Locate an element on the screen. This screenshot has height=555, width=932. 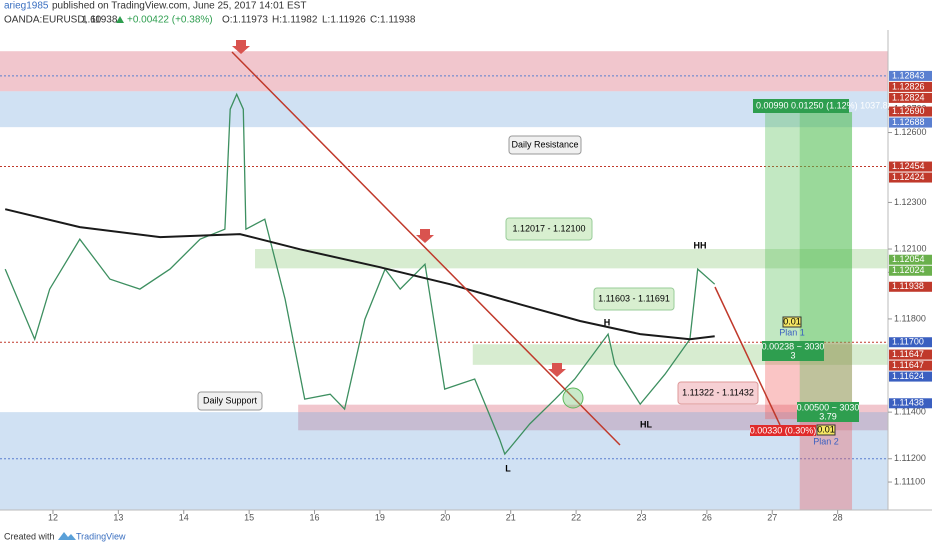
annotation: Plan 1 is located at coordinates (792, 332).